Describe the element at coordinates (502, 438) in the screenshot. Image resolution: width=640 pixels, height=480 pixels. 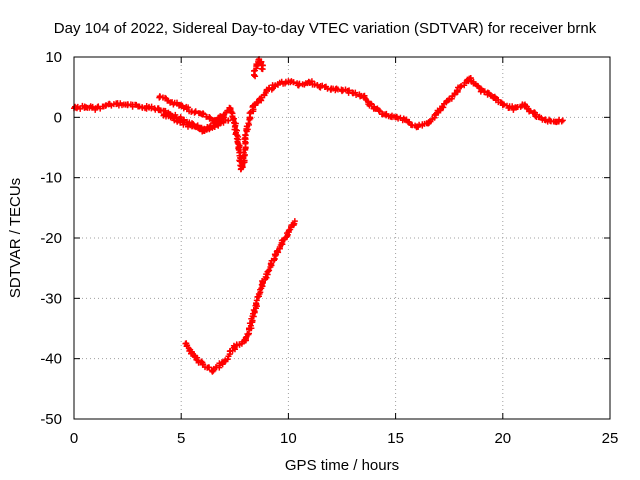
I see `x-tick-label: 20` at that location.